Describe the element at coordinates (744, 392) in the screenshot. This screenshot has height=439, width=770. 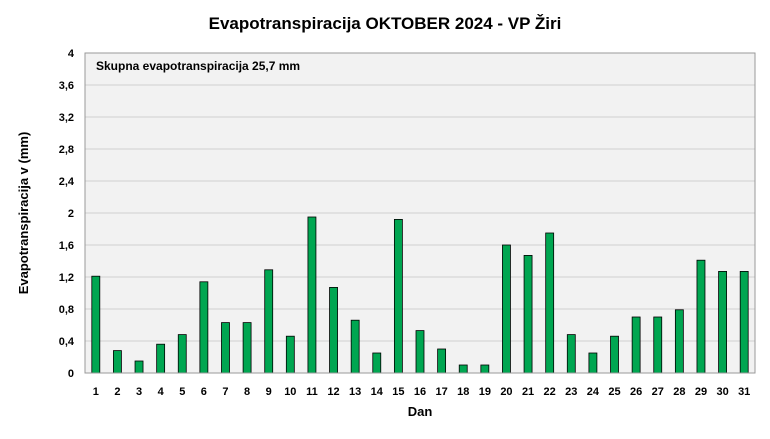
I see `x-tick-label: 31` at that location.